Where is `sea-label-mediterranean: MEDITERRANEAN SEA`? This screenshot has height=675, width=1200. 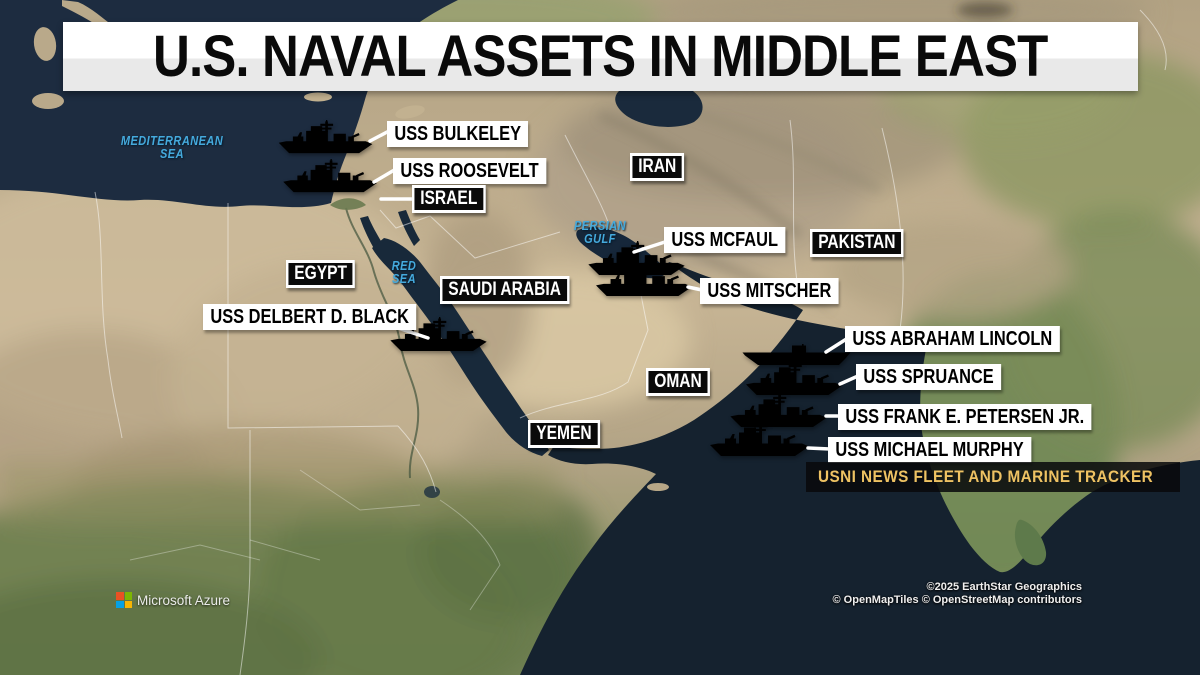 sea-label-mediterranean: MEDITERRANEAN SEA is located at coordinates (172, 147).